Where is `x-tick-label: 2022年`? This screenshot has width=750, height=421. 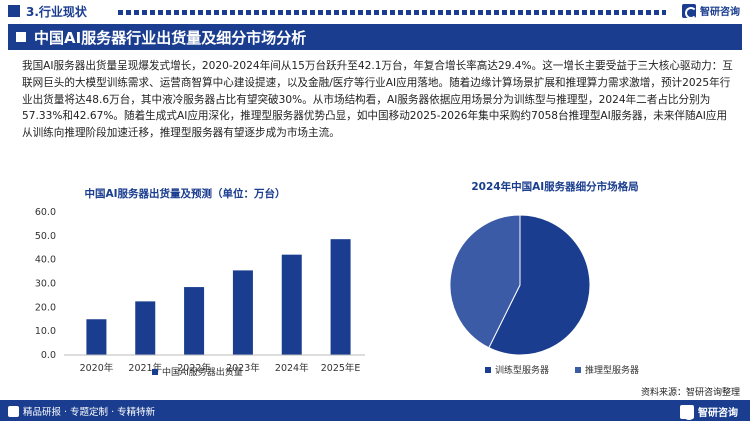 x-tick-label: 2022年 is located at coordinates (194, 368).